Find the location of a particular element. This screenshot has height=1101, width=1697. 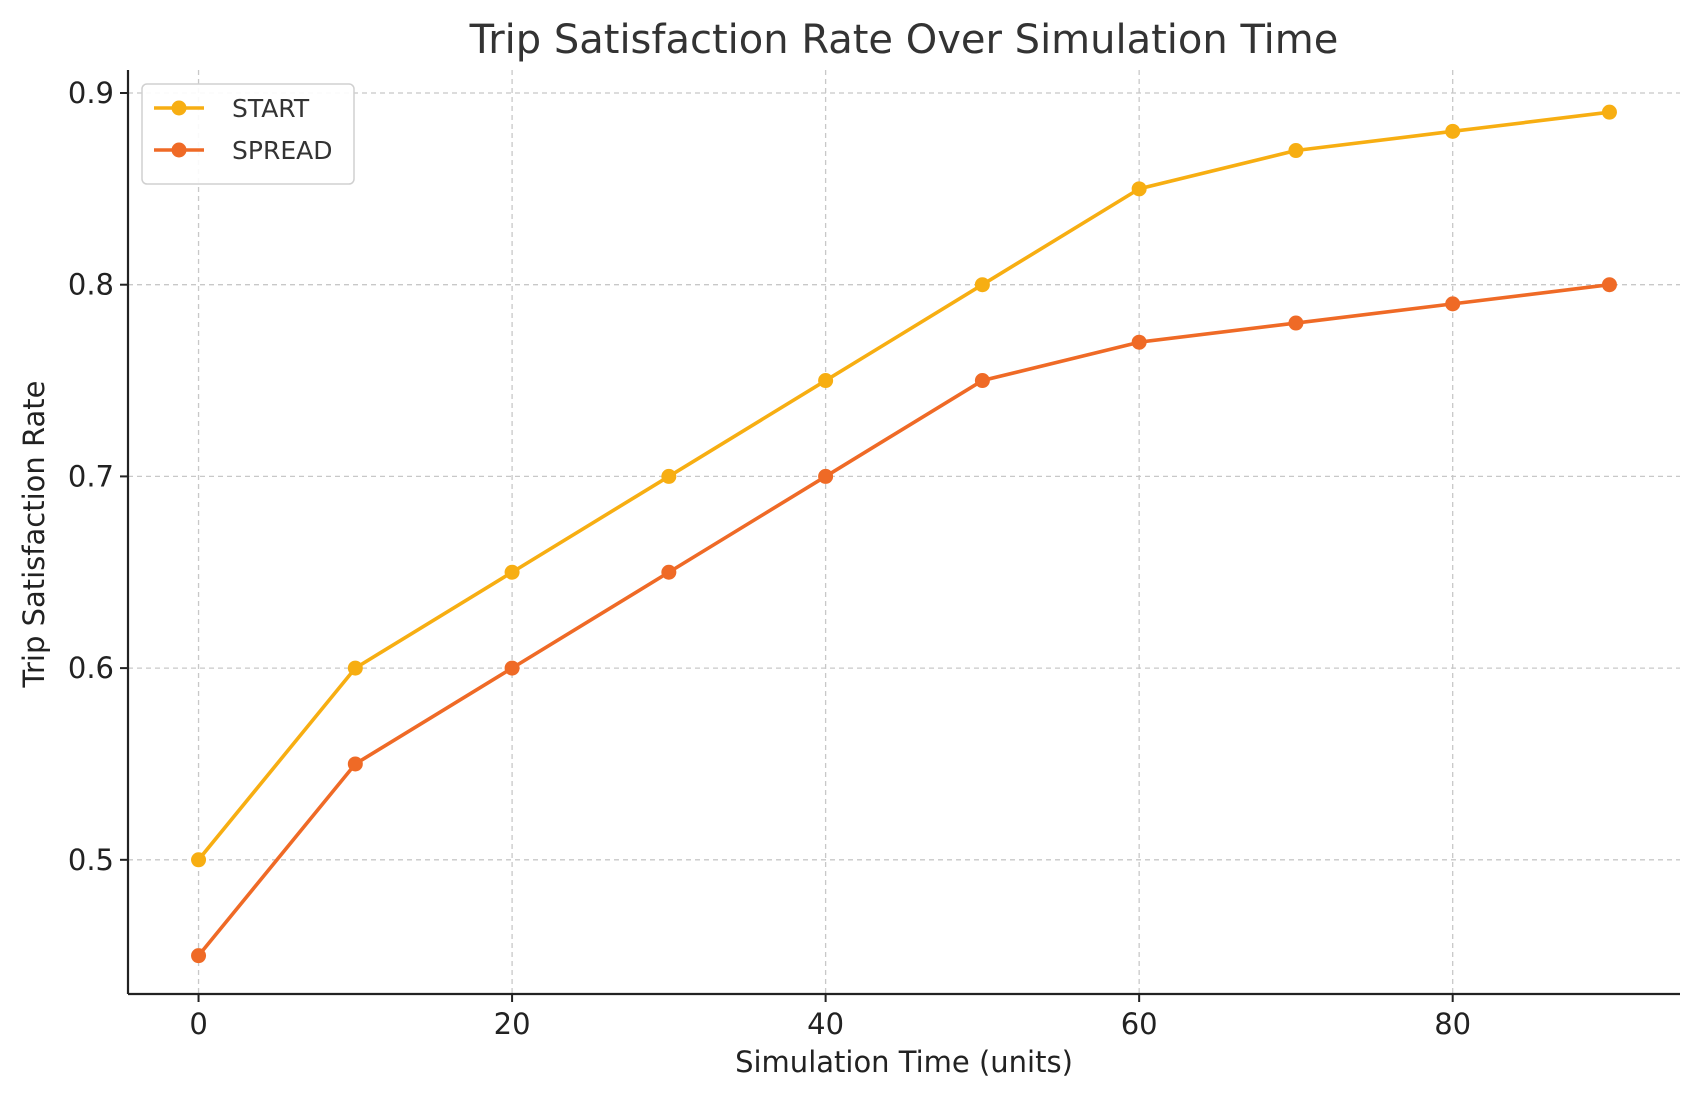

x-tick-label: 0 is located at coordinates (198, 1024).